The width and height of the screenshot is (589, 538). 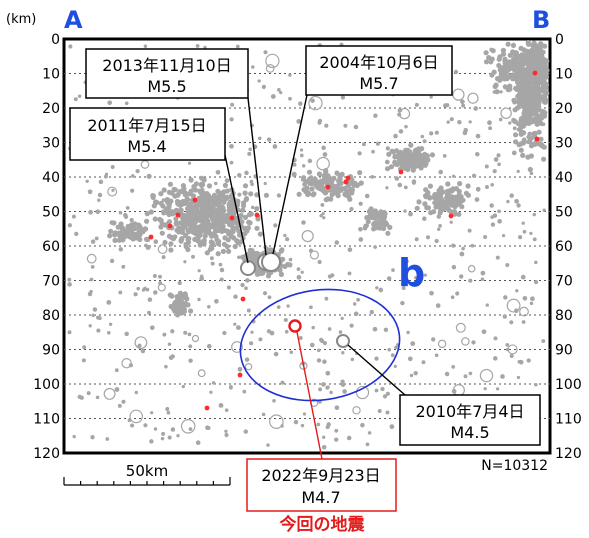 I want to click on depth-tick-left: 20, so click(x=51, y=109).